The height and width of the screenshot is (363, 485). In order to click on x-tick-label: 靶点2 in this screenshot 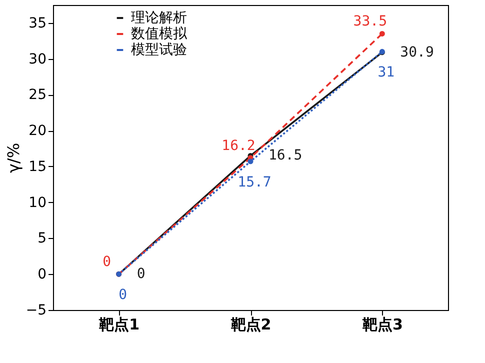, I will do `click(251, 325)`.